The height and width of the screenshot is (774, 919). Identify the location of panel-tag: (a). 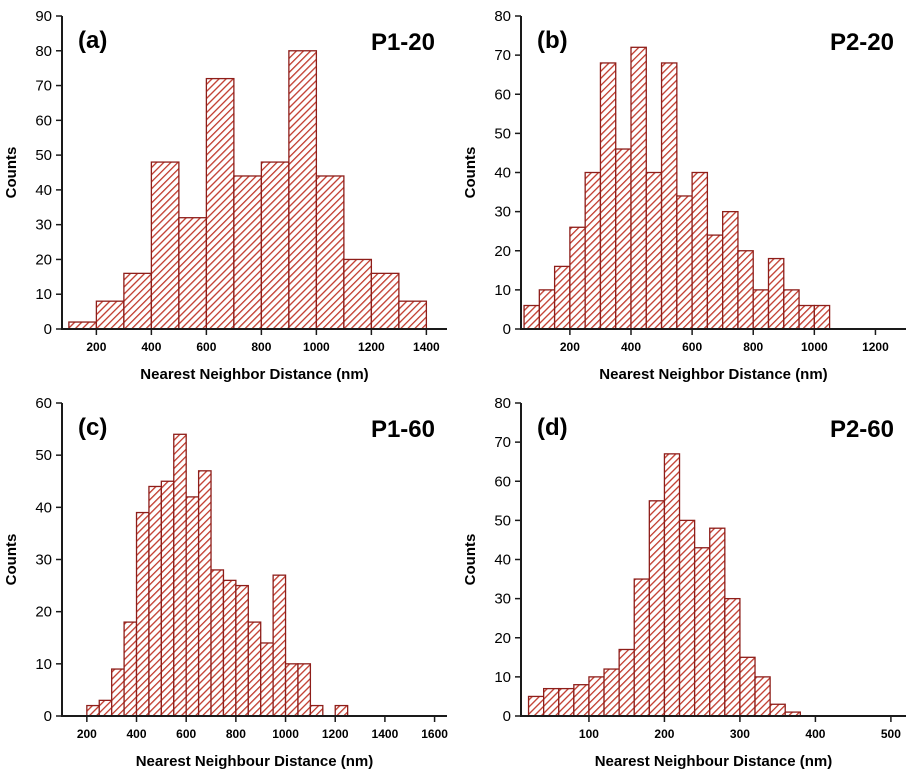
(92, 40).